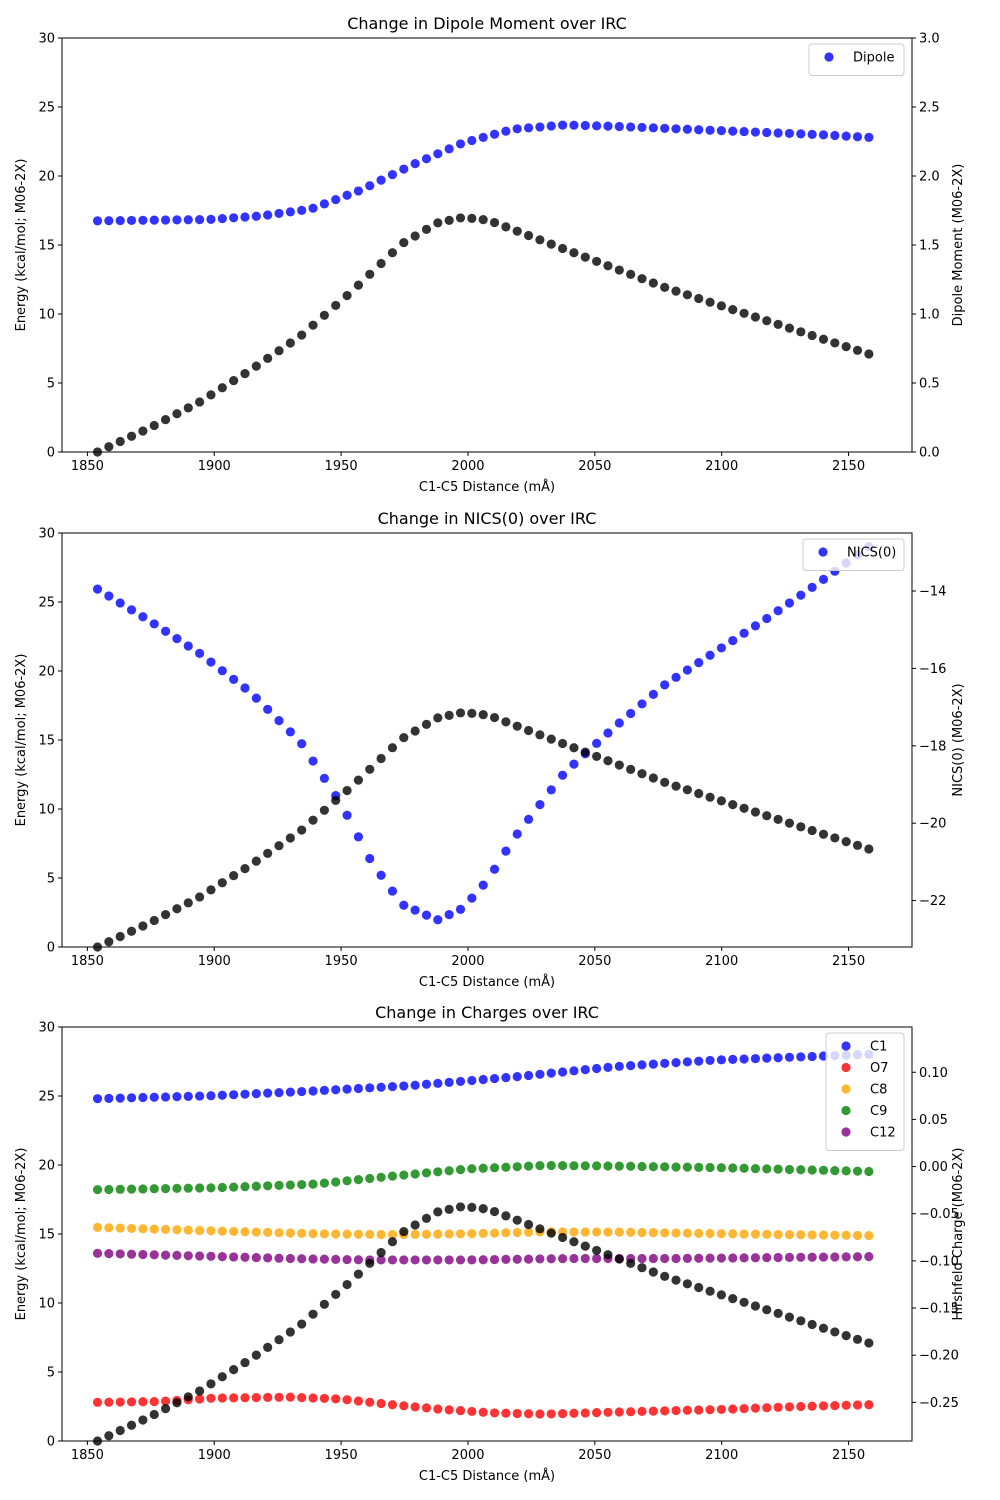  Describe the element at coordinates (487, 23) in the screenshot. I see `chart-title: Change in Dipole Moment over IRC` at that location.